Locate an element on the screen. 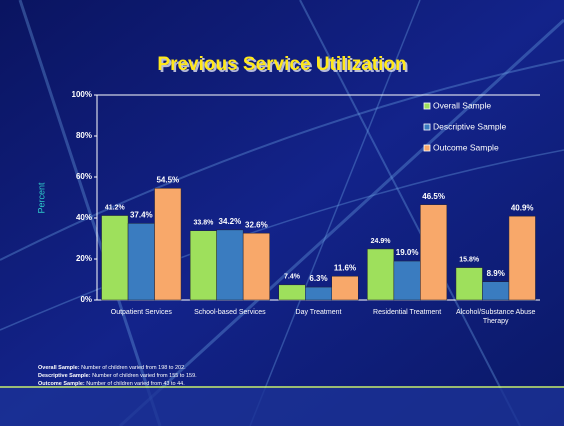 Image resolution: width=564 pixels, height=426 pixels. y-tick-label: 20% is located at coordinates (84, 258).